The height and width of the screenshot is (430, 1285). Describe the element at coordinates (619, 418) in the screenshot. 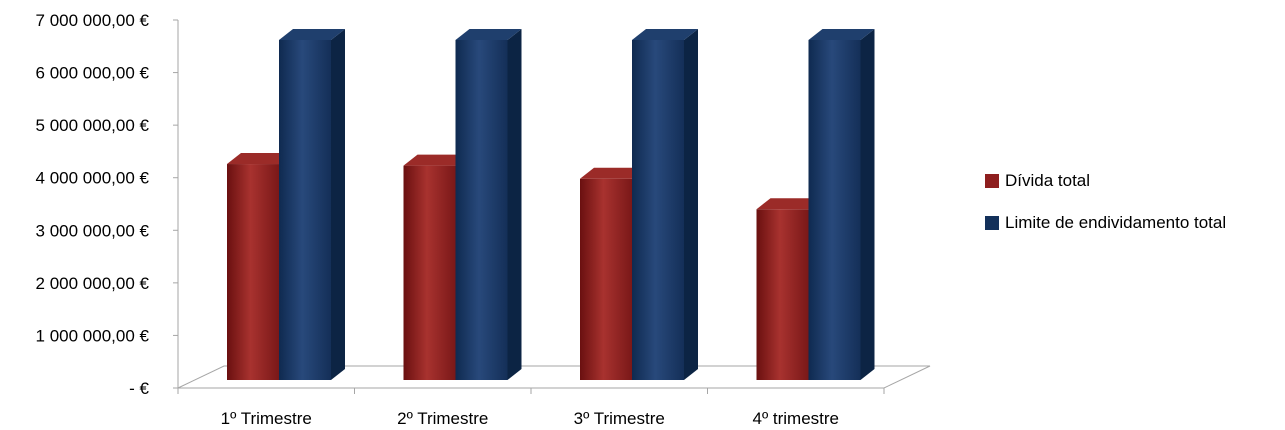

I see `x-tick-label: 3º Trimestre` at that location.